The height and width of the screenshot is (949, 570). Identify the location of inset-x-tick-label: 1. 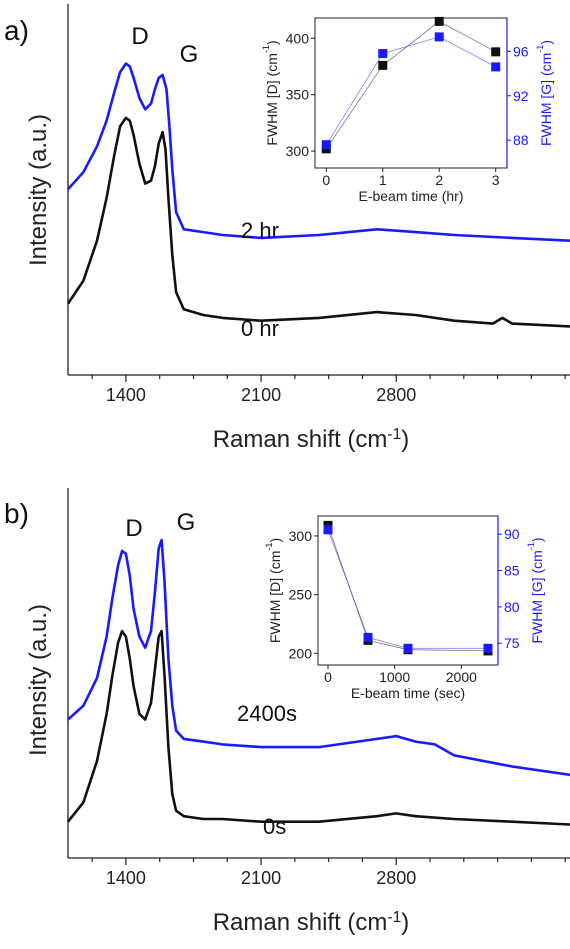
(383, 180).